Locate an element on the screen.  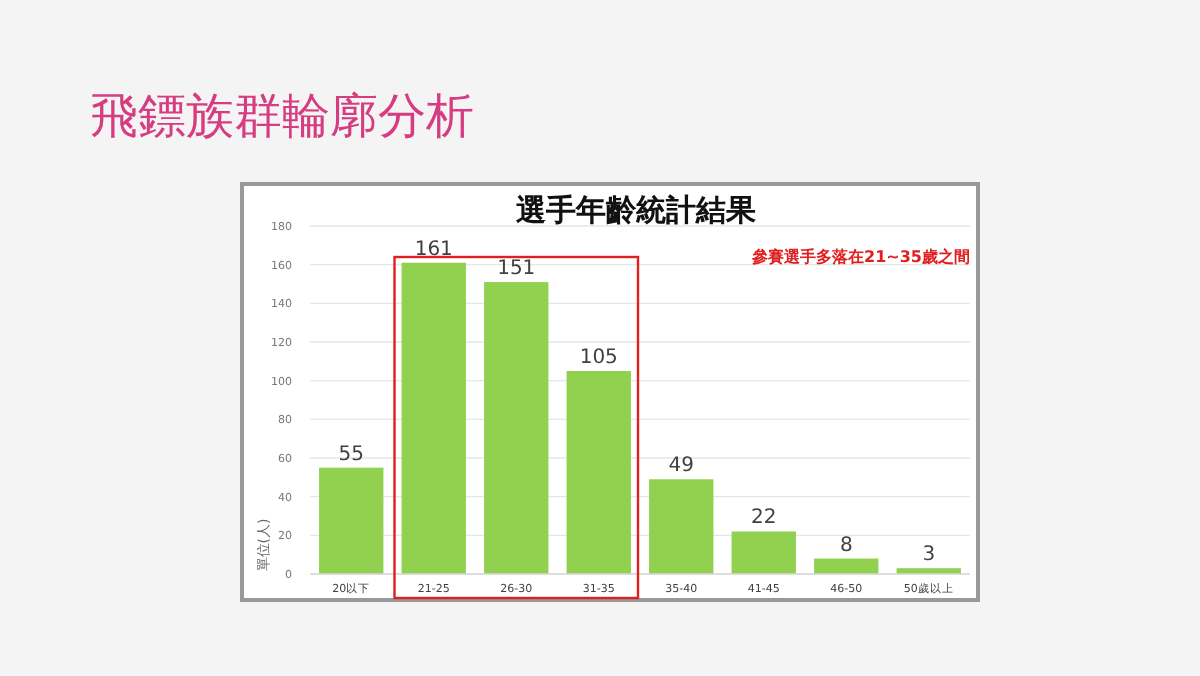
data-label: 55 is located at coordinates (351, 454).